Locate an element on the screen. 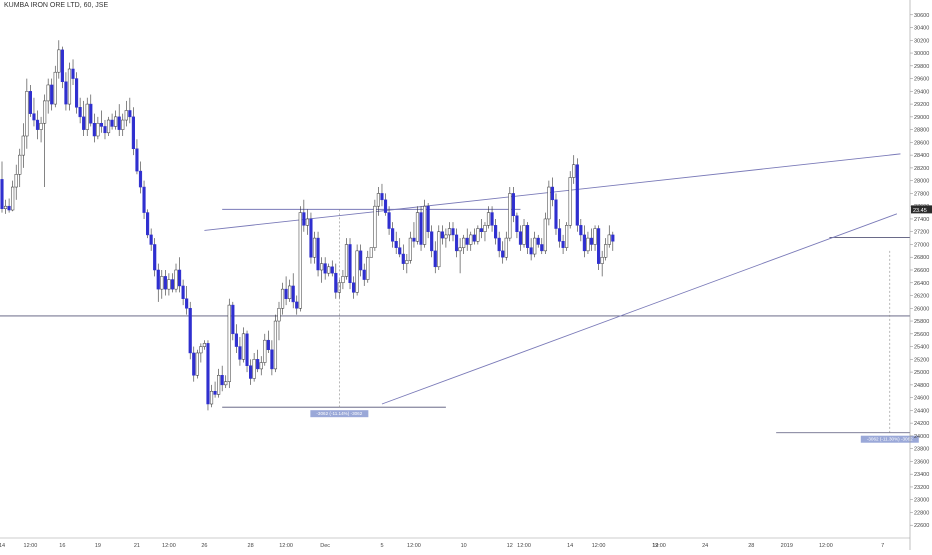  y-tick-label: 25800 is located at coordinates (921, 322).